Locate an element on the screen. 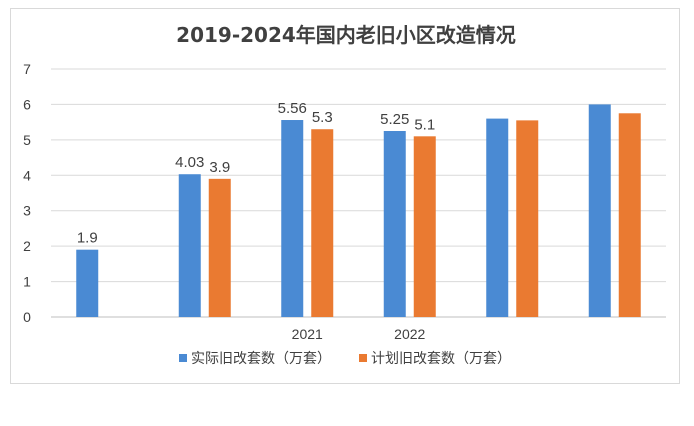 Image resolution: width=694 pixels, height=426 pixels. x-axis-categories: 2021 2022 is located at coordinates (359, 334).